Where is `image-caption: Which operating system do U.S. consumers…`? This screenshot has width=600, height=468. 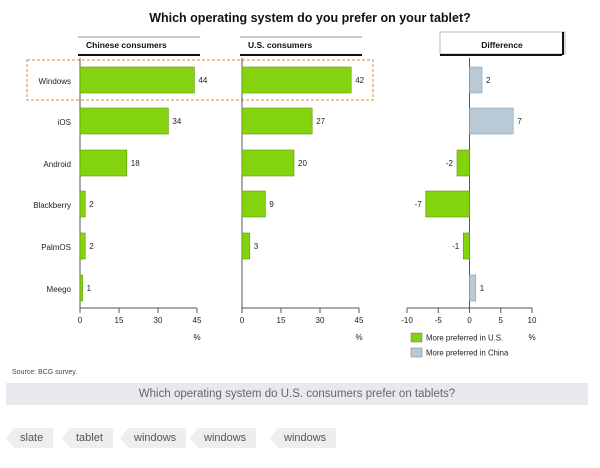
image-caption: Which operating system do U.S. consumers… is located at coordinates (297, 394).